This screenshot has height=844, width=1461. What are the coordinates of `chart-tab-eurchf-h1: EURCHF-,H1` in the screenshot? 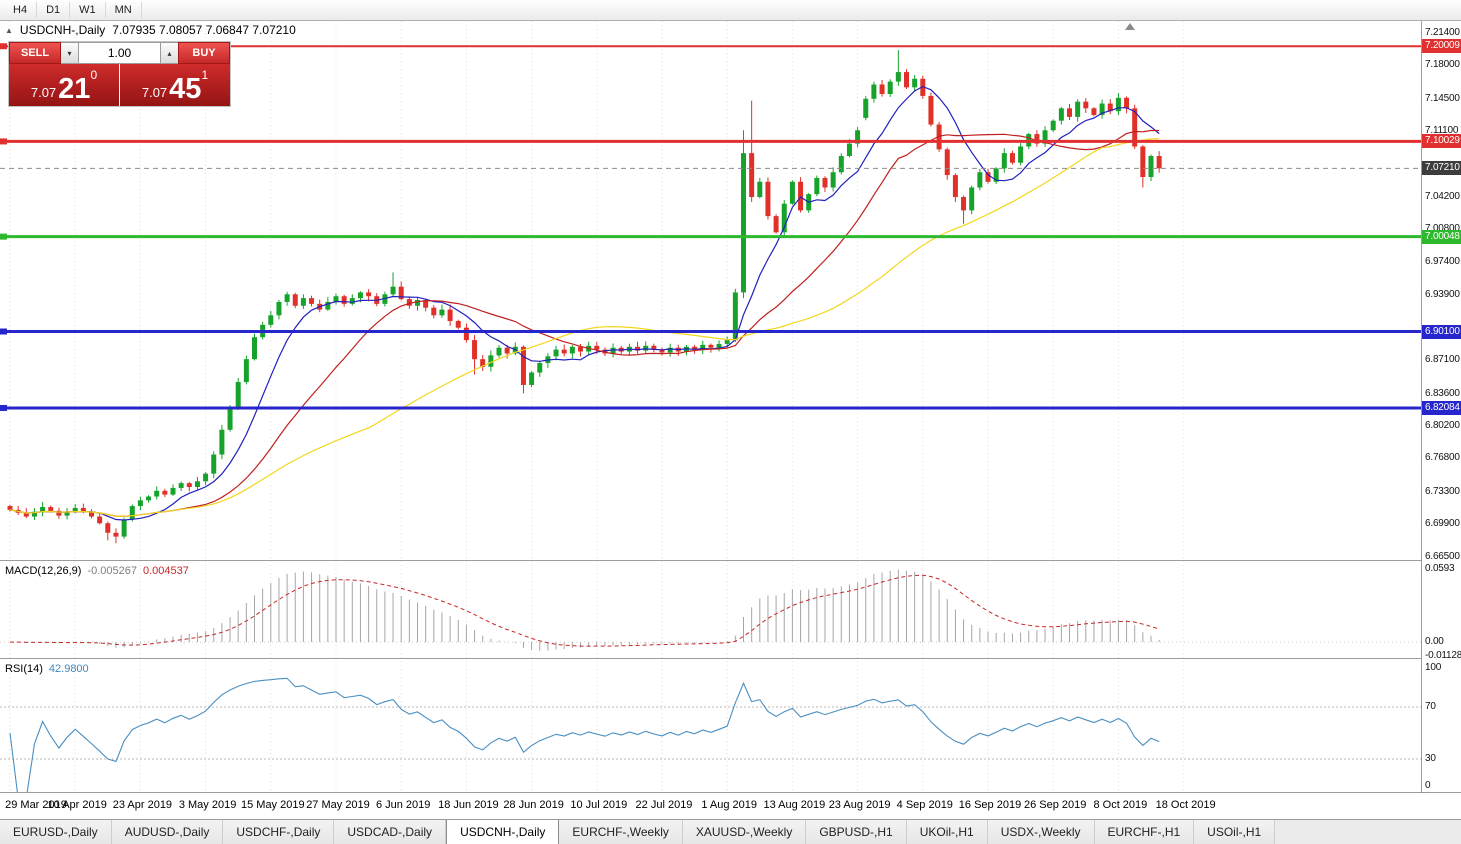 It's located at (1144, 832).